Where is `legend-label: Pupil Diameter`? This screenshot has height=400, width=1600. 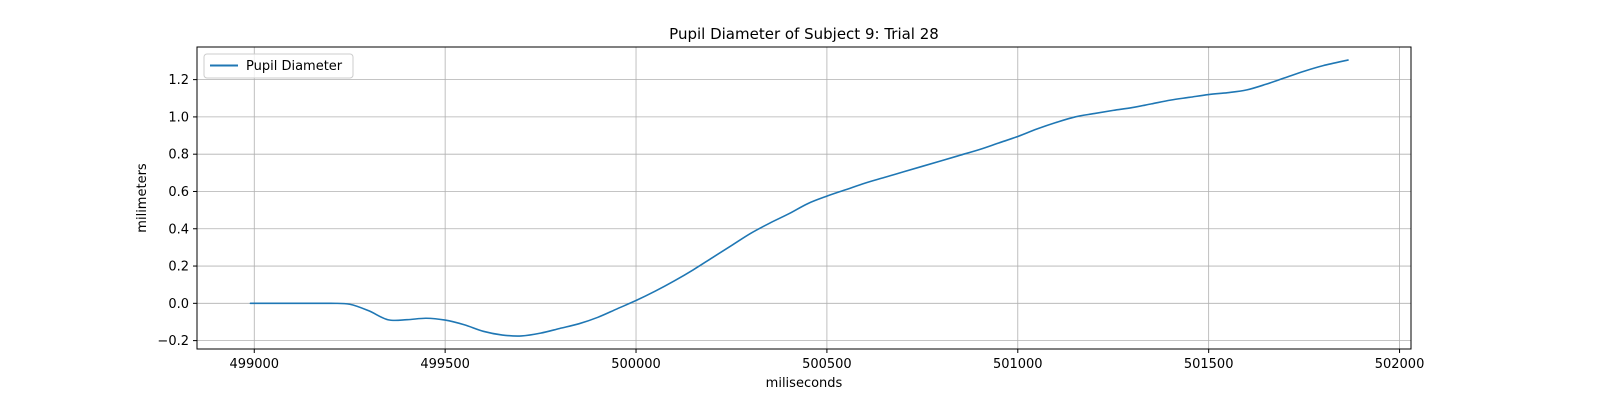 legend-label: Pupil Diameter is located at coordinates (294, 66).